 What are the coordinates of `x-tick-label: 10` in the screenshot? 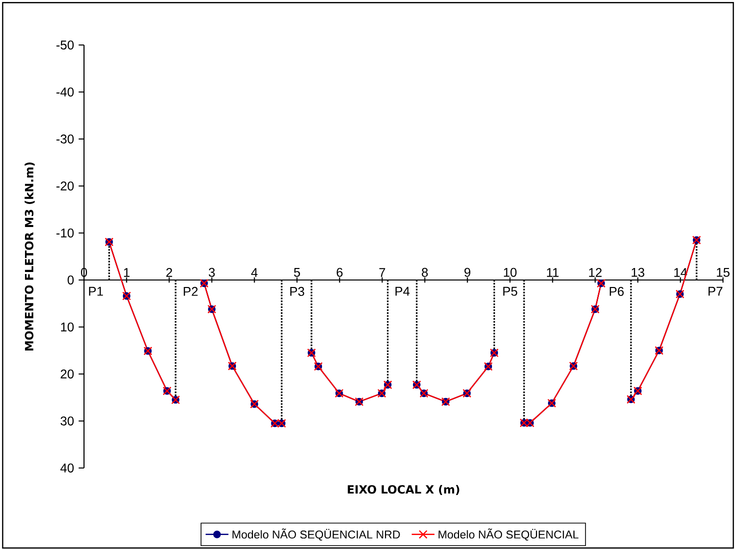 It's located at (510, 272).